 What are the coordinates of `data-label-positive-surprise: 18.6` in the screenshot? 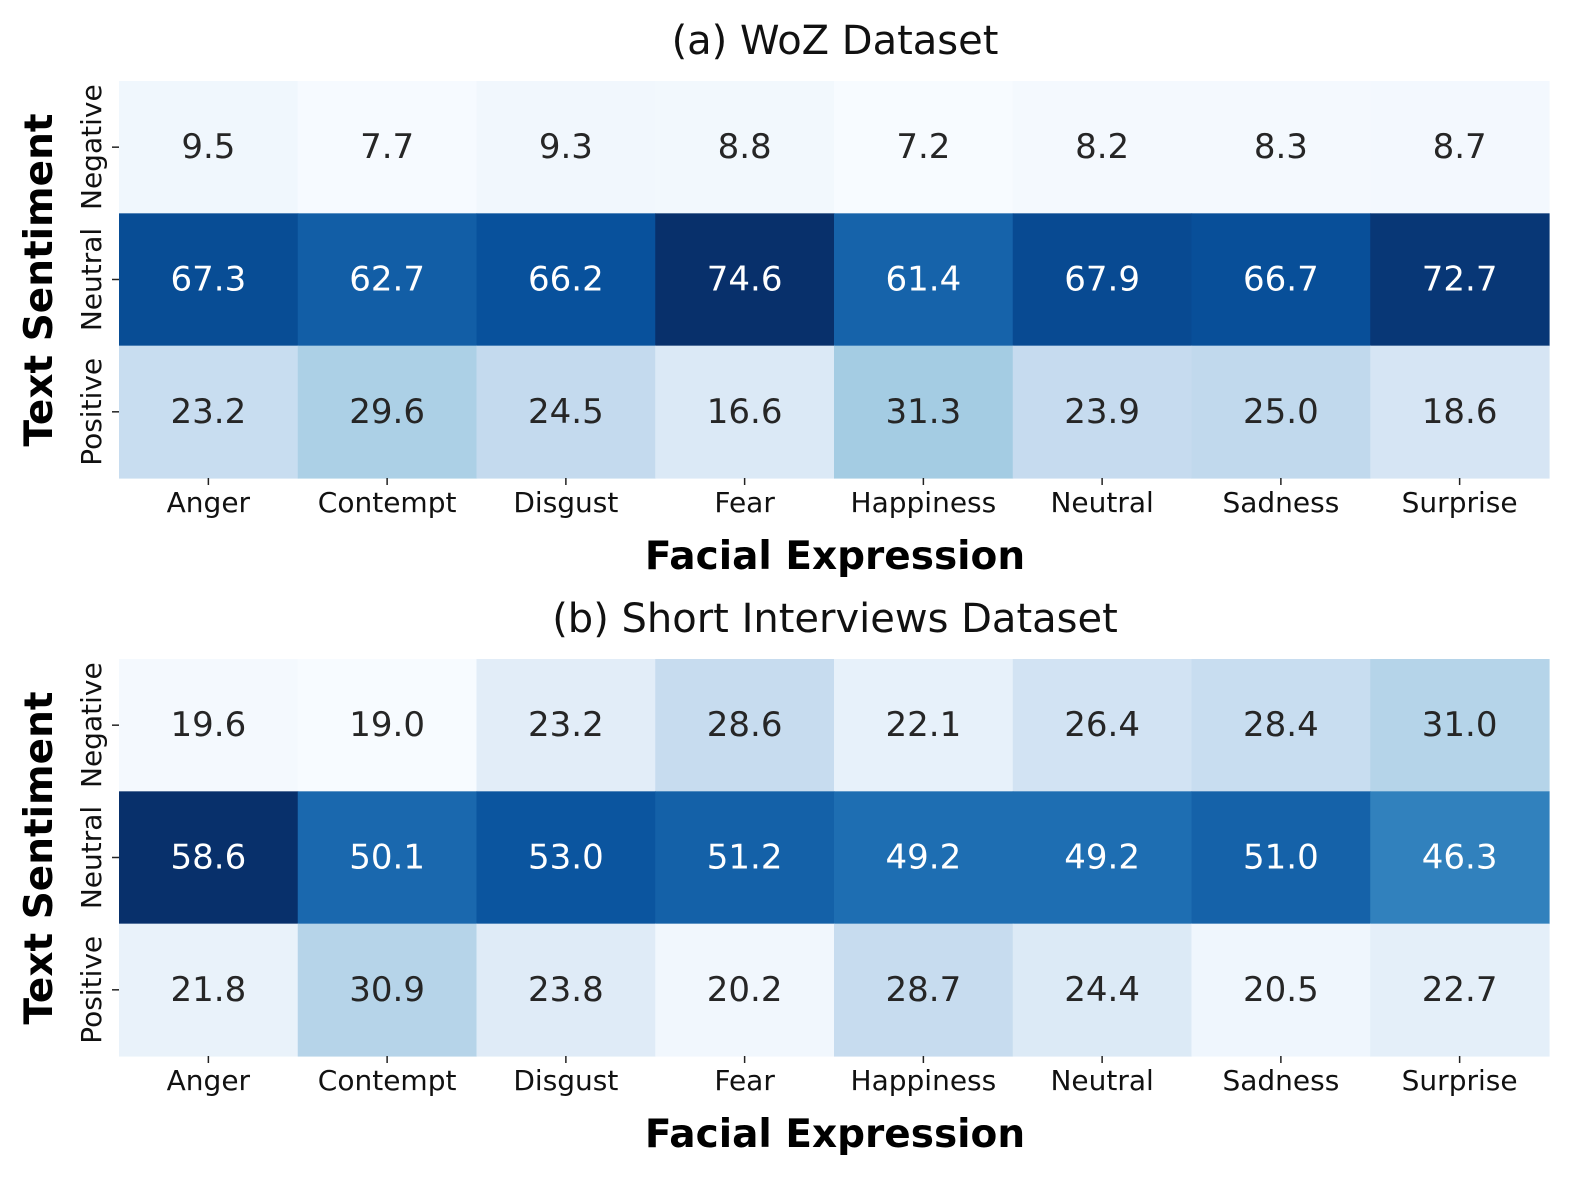 It's located at (1460, 412).